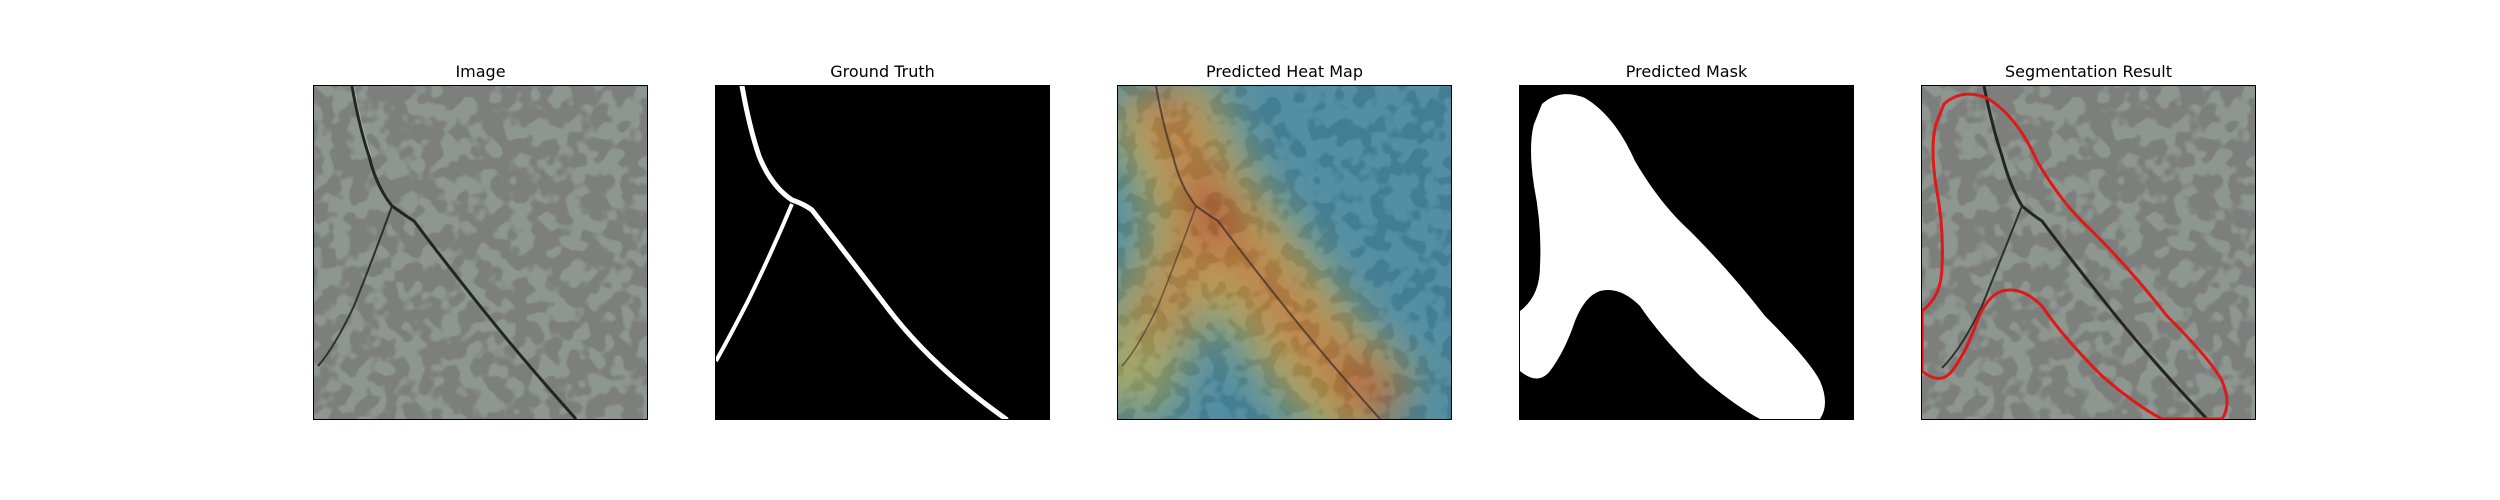 This screenshot has width=2500, height=500. Describe the element at coordinates (1284, 71) in the screenshot. I see `panel-title-heat-map: Predicted Heat Map` at that location.